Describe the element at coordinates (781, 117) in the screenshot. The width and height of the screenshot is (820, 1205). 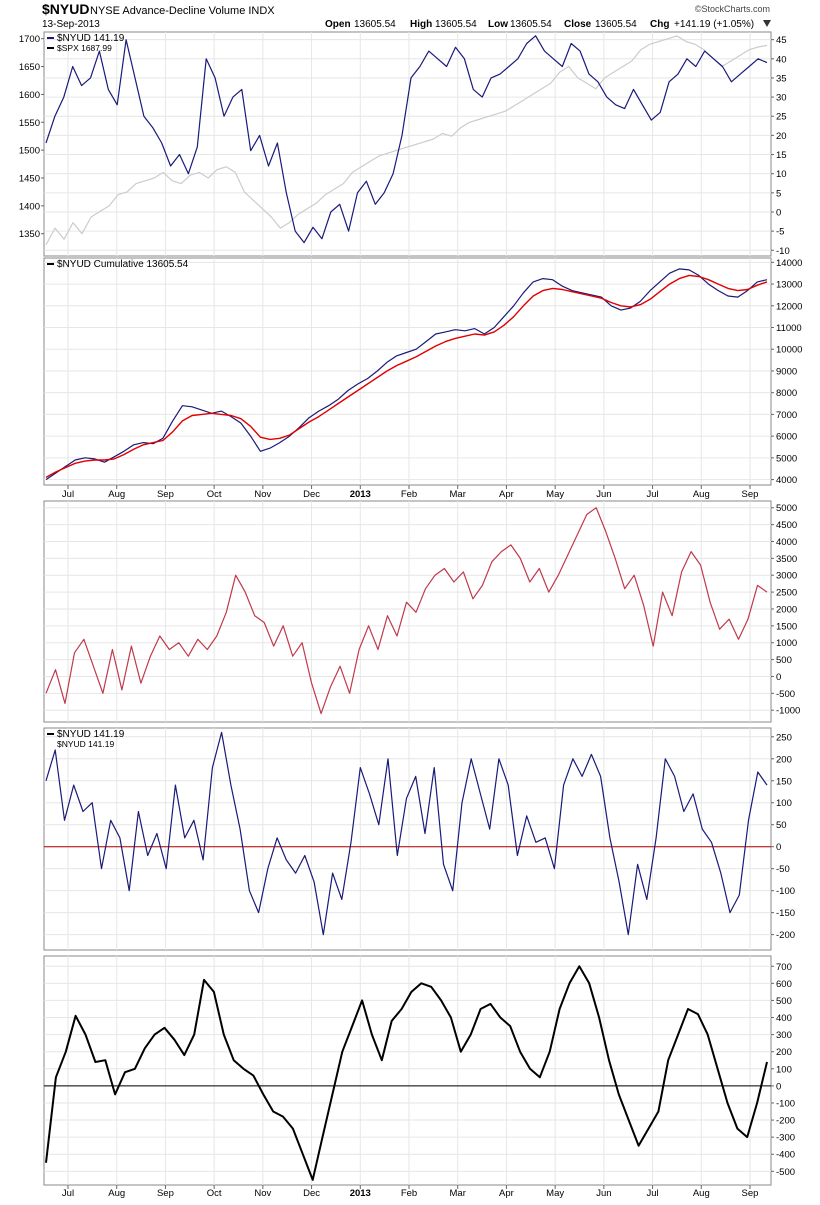
I see `price-right-tick-label: 25` at that location.